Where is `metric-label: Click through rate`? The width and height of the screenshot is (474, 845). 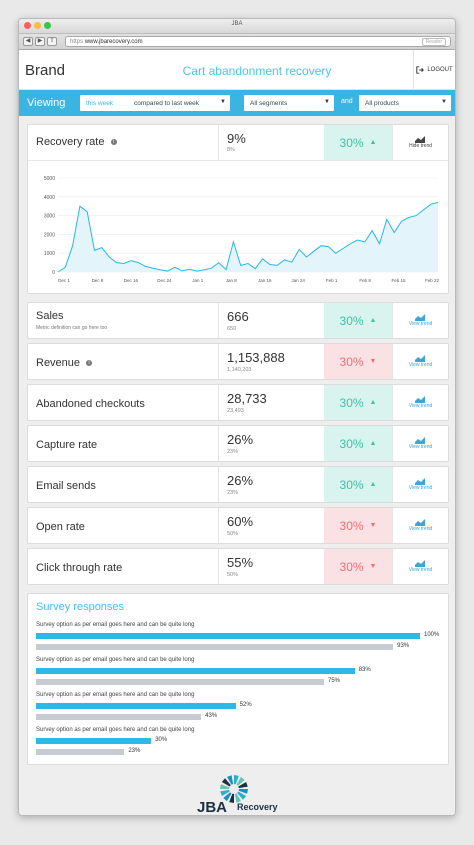
metric-label: Click through rate is located at coordinates (79, 568).